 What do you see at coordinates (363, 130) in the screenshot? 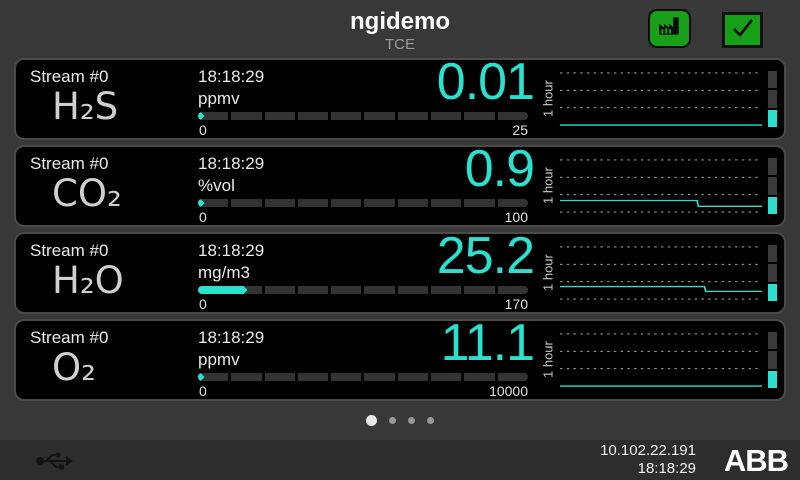
I see `range-scale: 0 25` at bounding box center [363, 130].